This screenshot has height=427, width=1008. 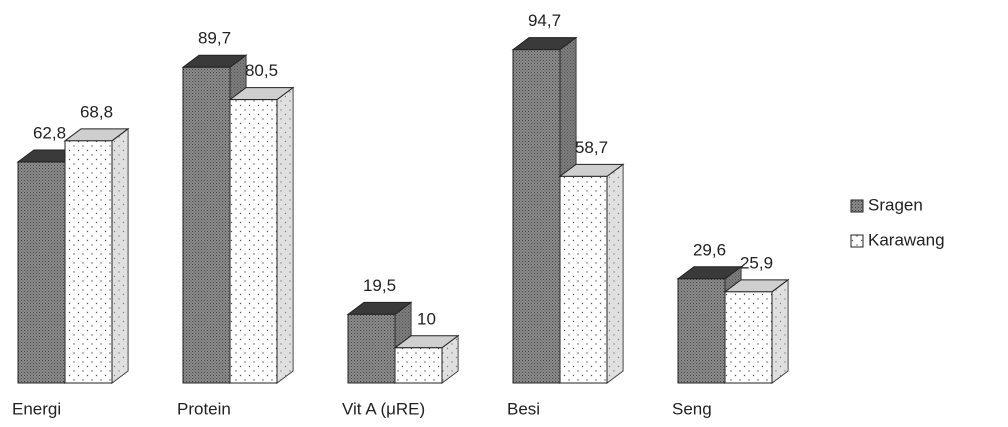 I want to click on data-label: 58,7, so click(x=591, y=147).